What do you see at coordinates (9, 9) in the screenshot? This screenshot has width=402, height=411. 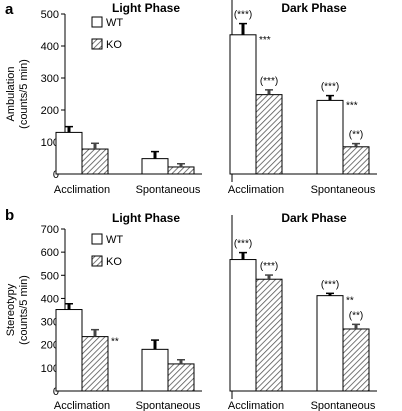 I see `panel-label: a` at bounding box center [9, 9].